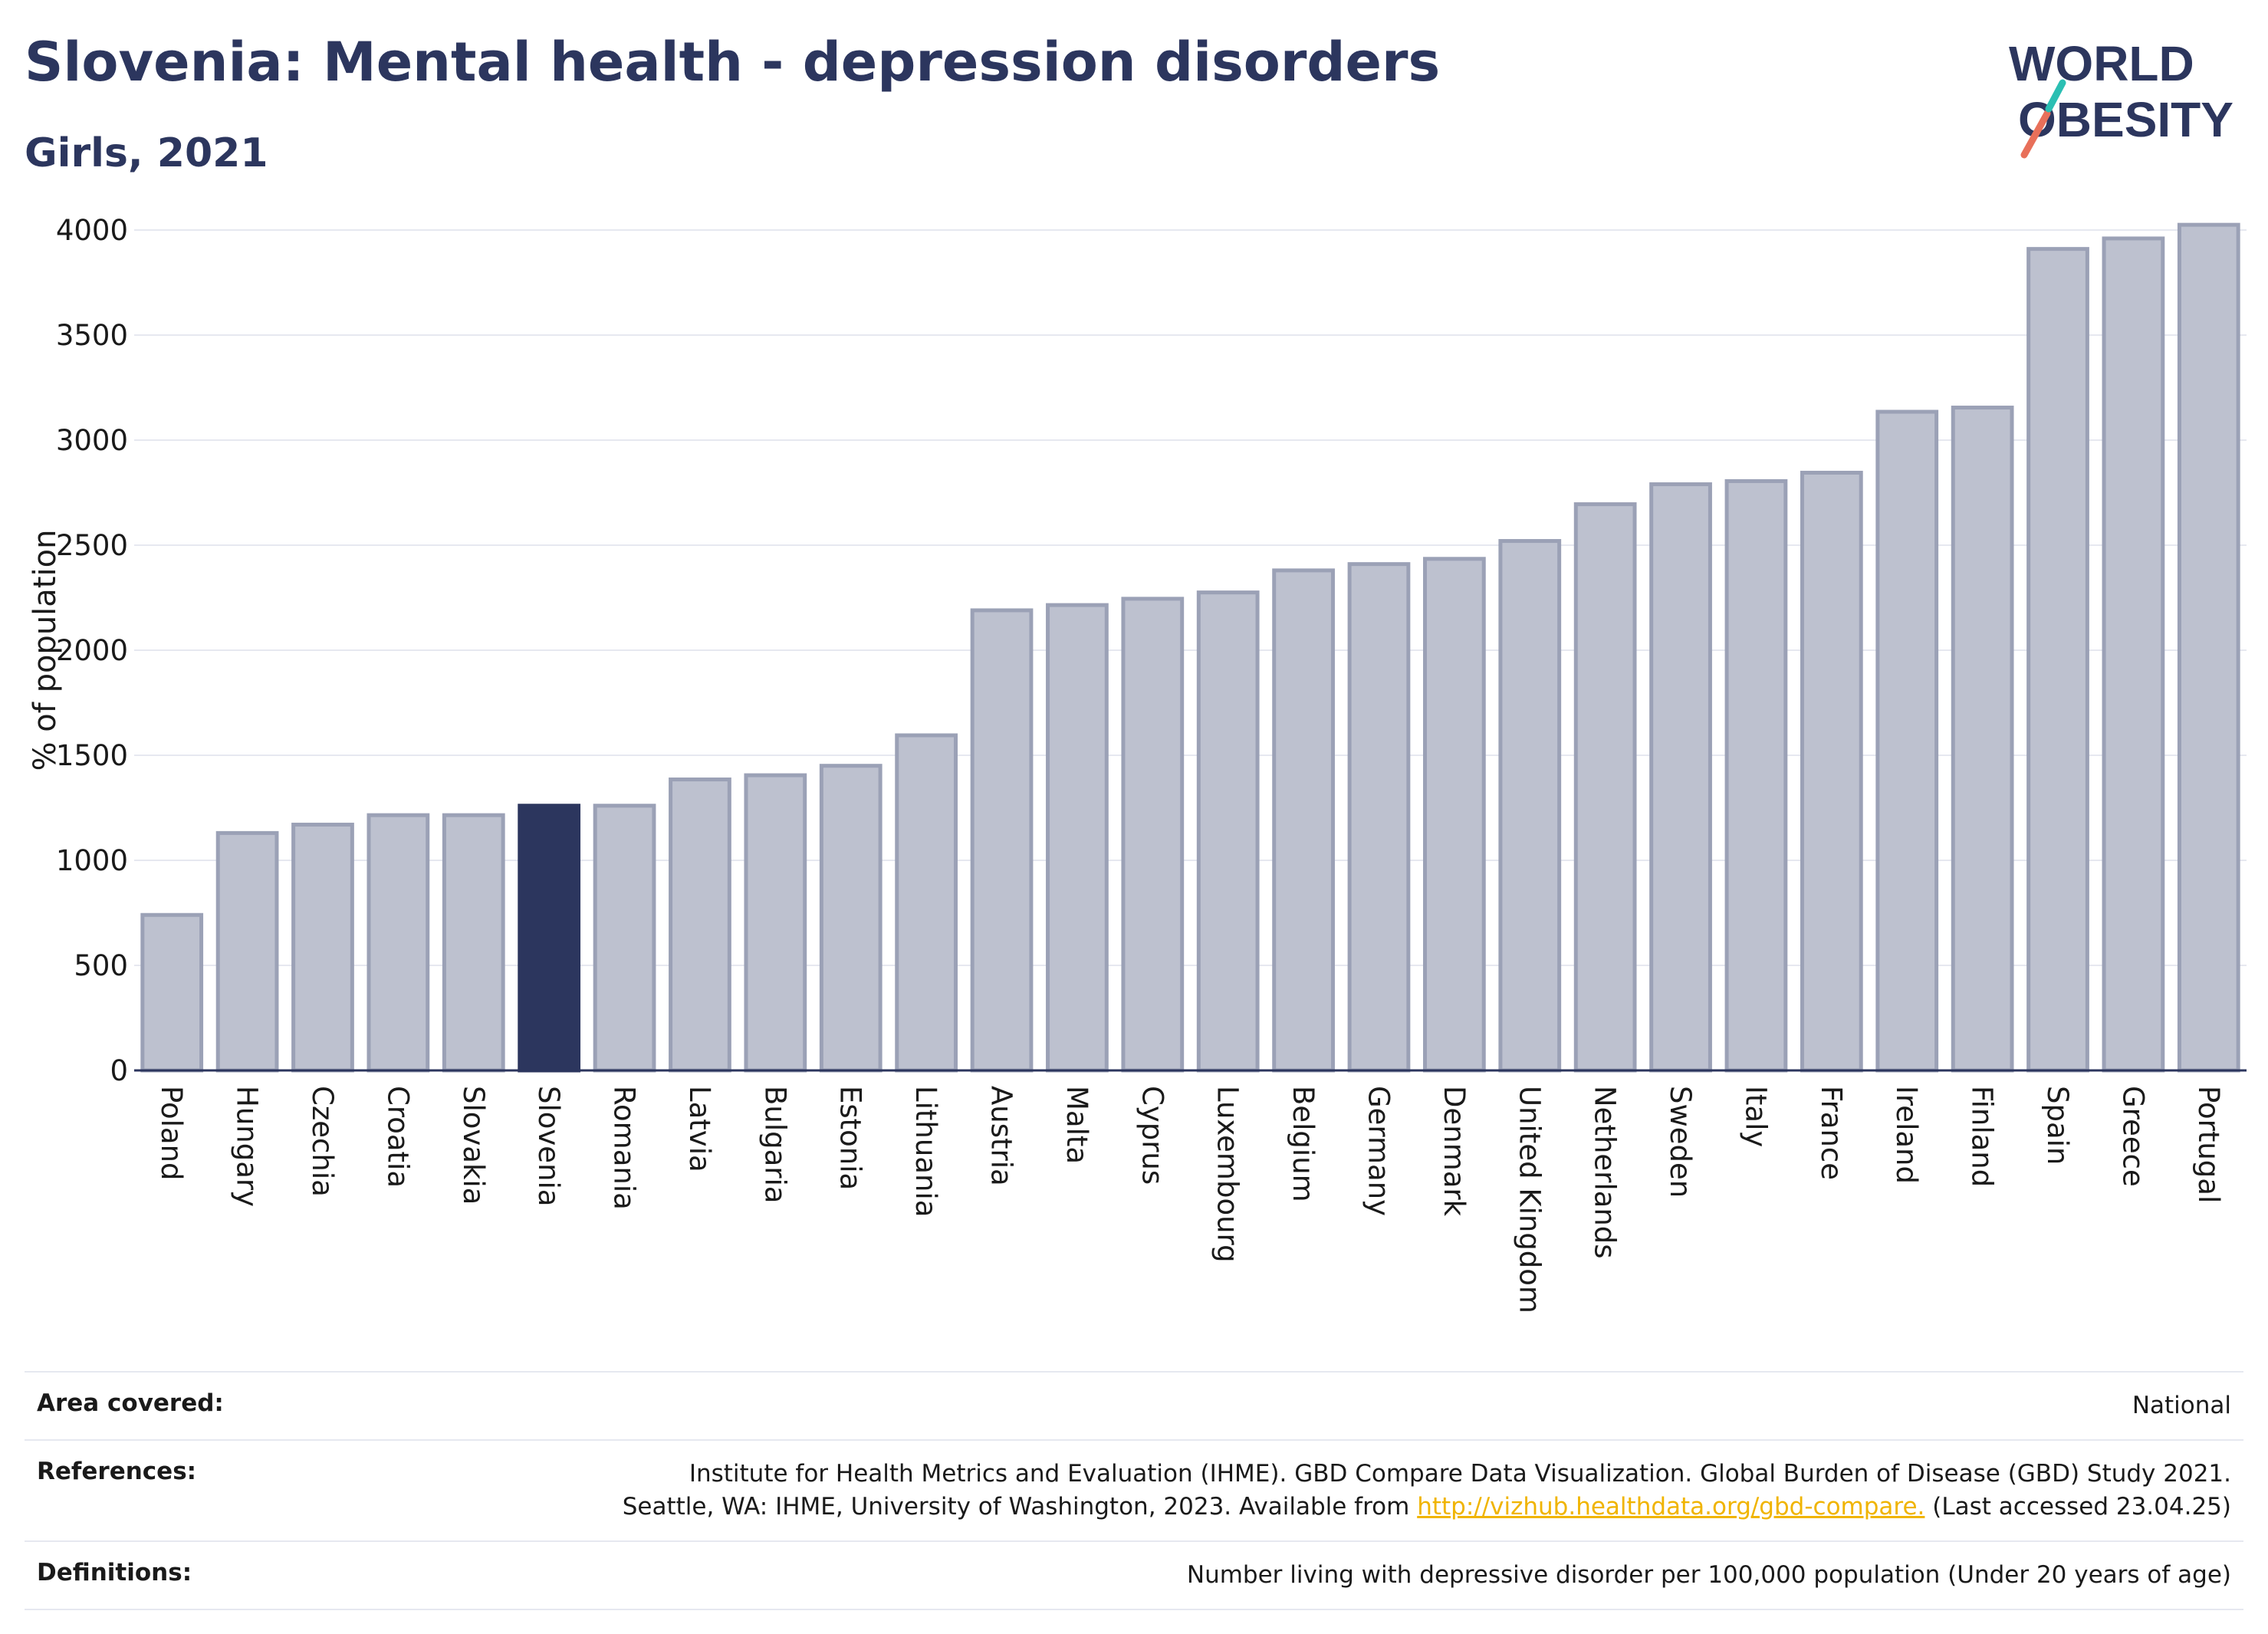  Describe the element at coordinates (2078, 1507) in the screenshot. I see `references-line2-post: (Last accessed 23.04.25)` at that location.